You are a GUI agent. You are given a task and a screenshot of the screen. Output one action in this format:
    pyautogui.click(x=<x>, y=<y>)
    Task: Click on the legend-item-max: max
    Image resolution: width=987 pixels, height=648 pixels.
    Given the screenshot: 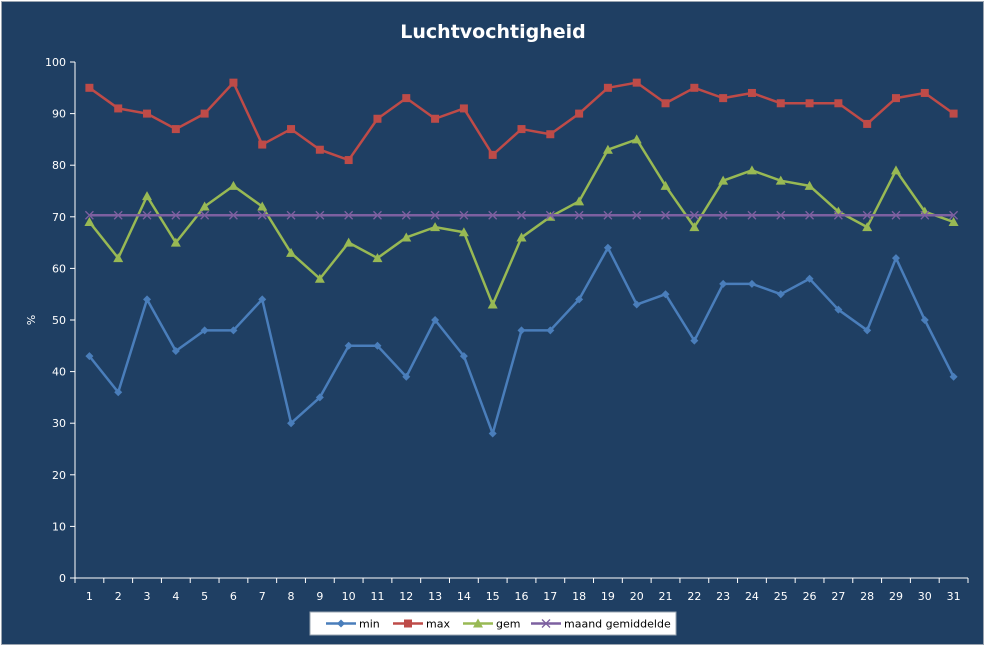 What is the action you would take?
    pyautogui.click(x=421, y=624)
    